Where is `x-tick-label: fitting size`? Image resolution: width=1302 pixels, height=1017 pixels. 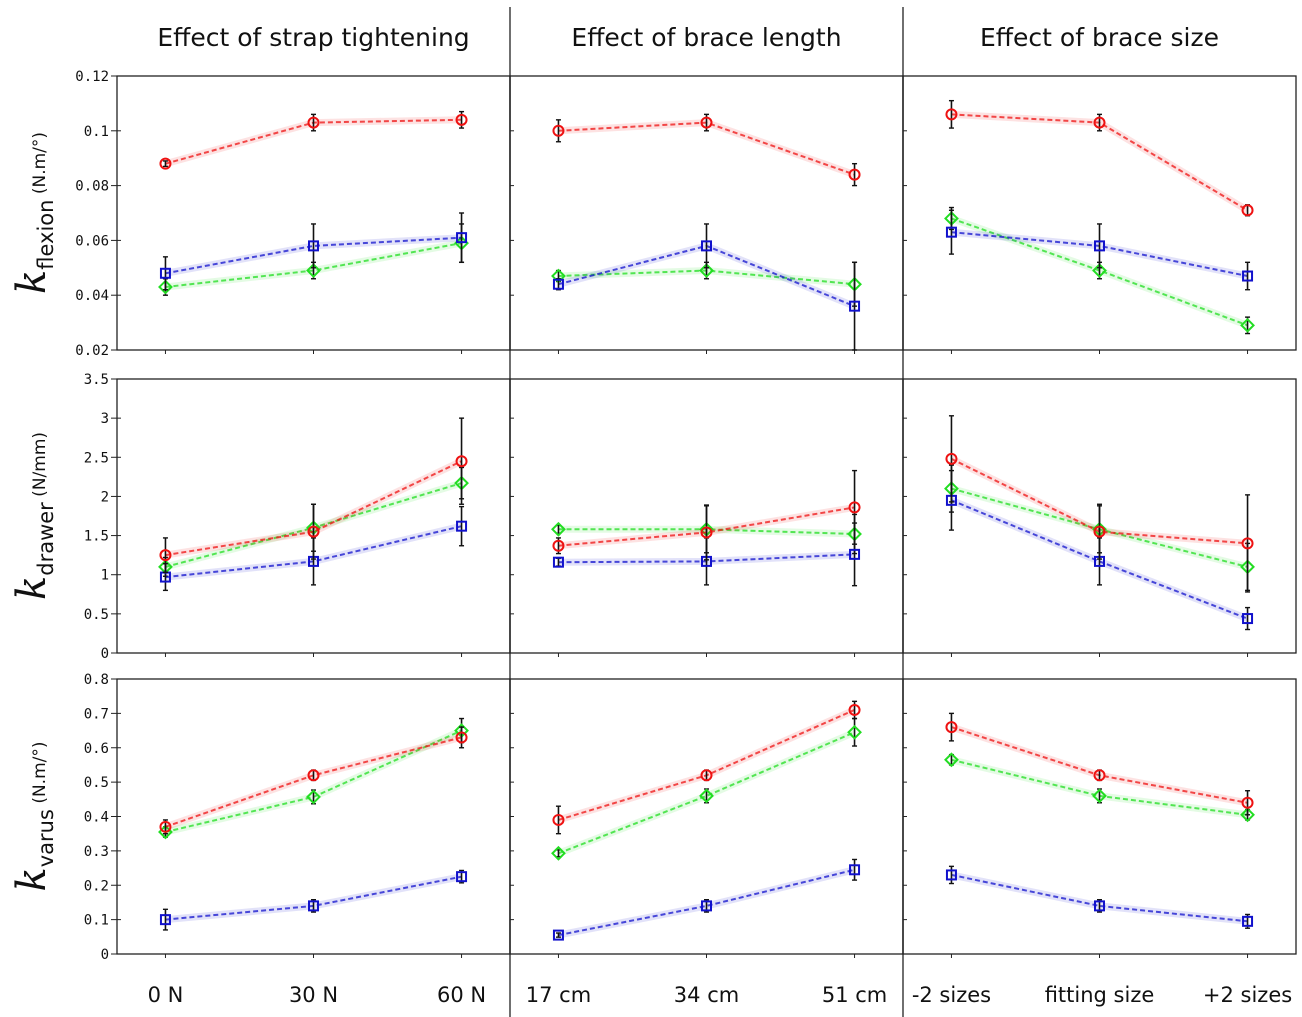 x-tick-label: fitting size is located at coordinates (1100, 995).